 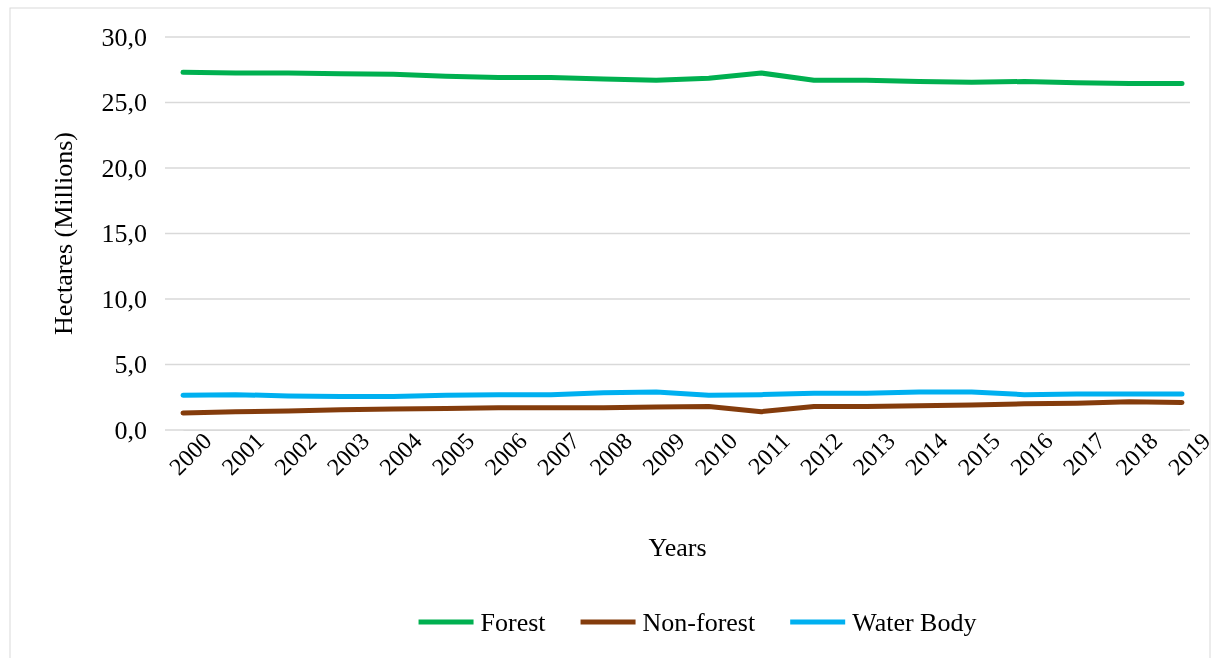 What do you see at coordinates (124, 168) in the screenshot?
I see `y-tick-label: 20,0` at bounding box center [124, 168].